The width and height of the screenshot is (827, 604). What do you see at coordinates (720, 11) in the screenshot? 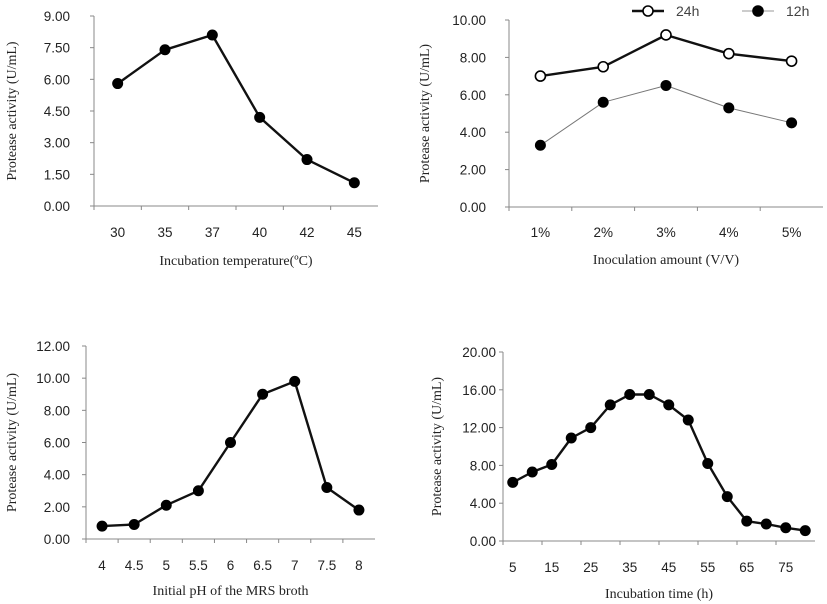
I see `legend: 24h 12h` at bounding box center [720, 11].